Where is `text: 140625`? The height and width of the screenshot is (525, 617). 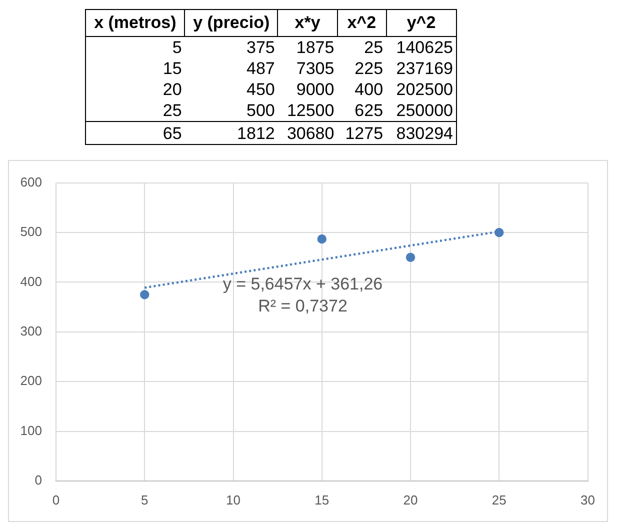
text: 140625 is located at coordinates (424, 47).